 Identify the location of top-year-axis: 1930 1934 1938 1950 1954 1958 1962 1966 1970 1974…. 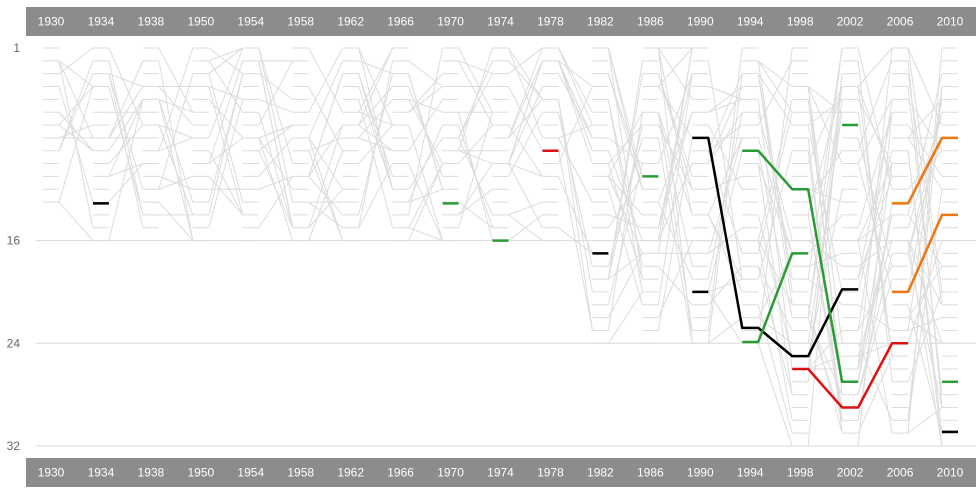
(501, 21).